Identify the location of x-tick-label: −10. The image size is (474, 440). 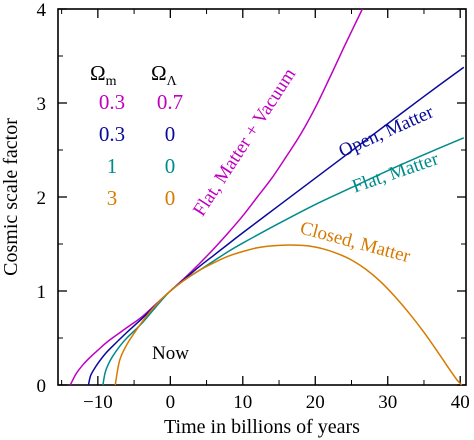
(98, 402).